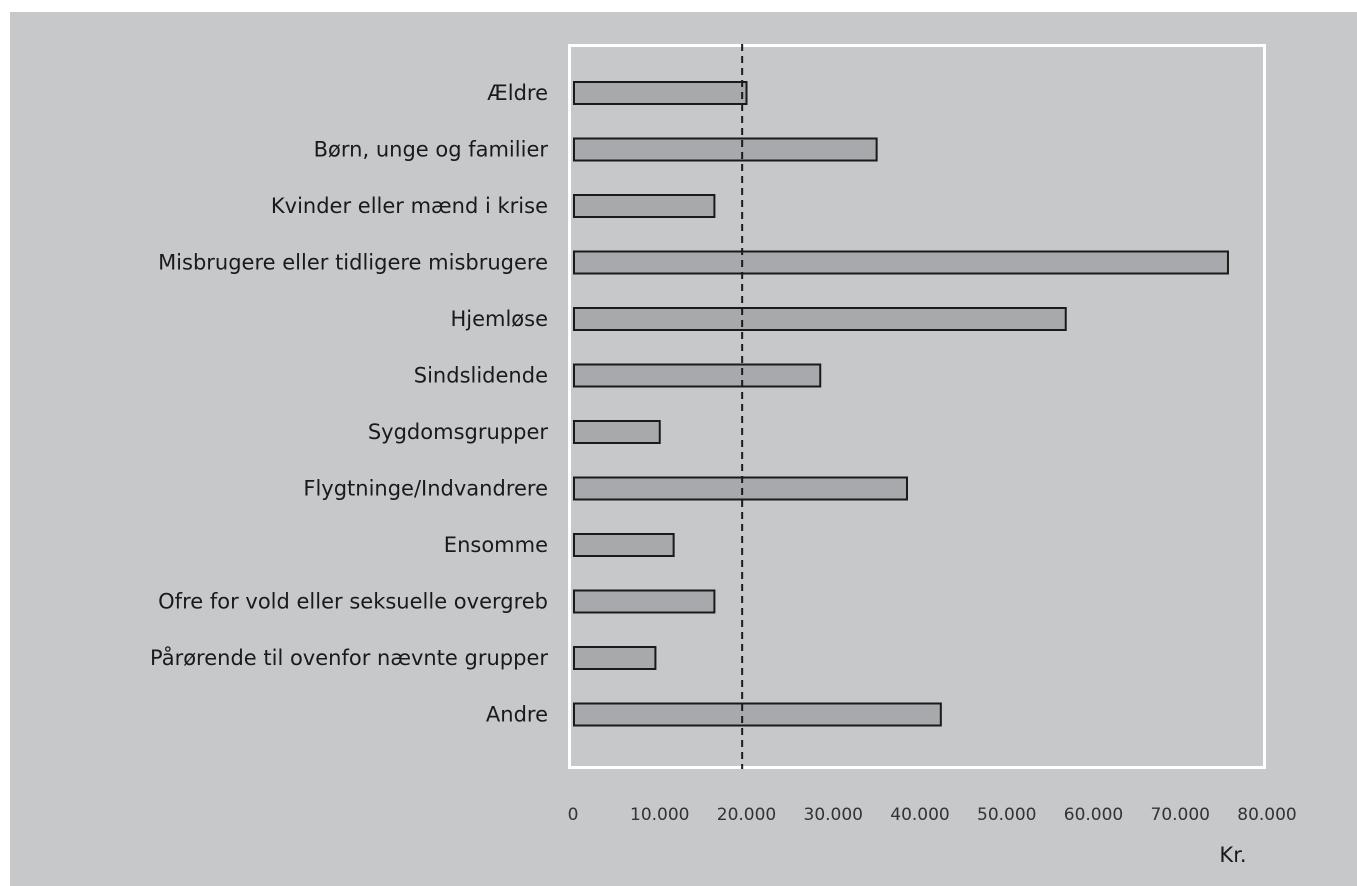  I want to click on x-axis-unit-label: Kr., so click(1232, 855).